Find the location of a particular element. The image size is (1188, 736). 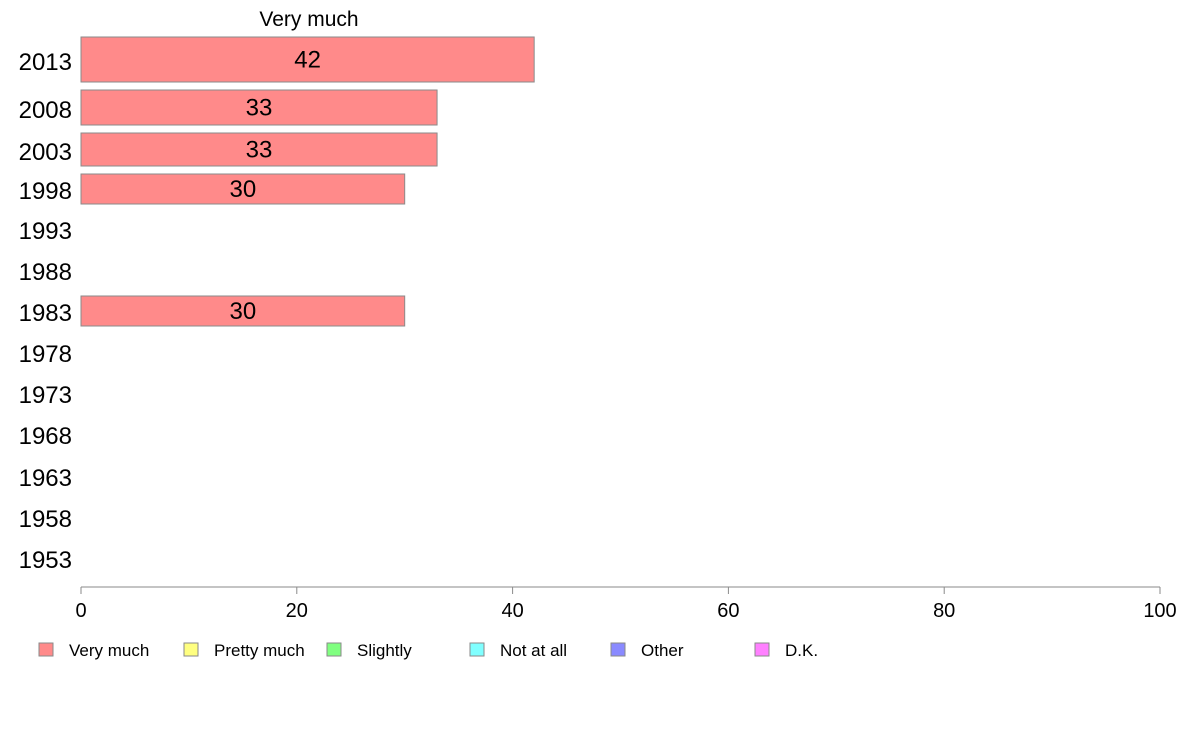

bar-1998 is located at coordinates (243, 189).